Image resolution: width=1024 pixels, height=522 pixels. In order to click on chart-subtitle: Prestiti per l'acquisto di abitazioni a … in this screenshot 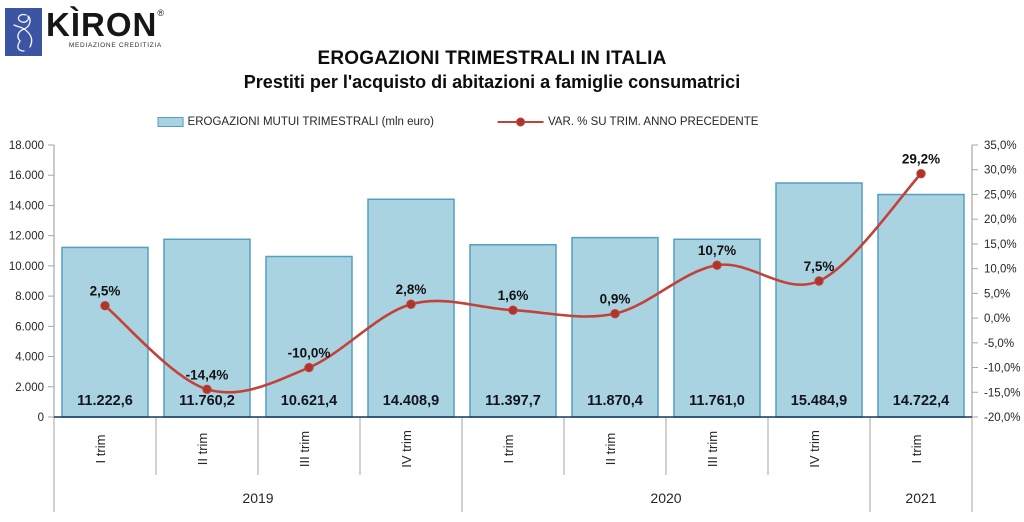, I will do `click(492, 82)`.